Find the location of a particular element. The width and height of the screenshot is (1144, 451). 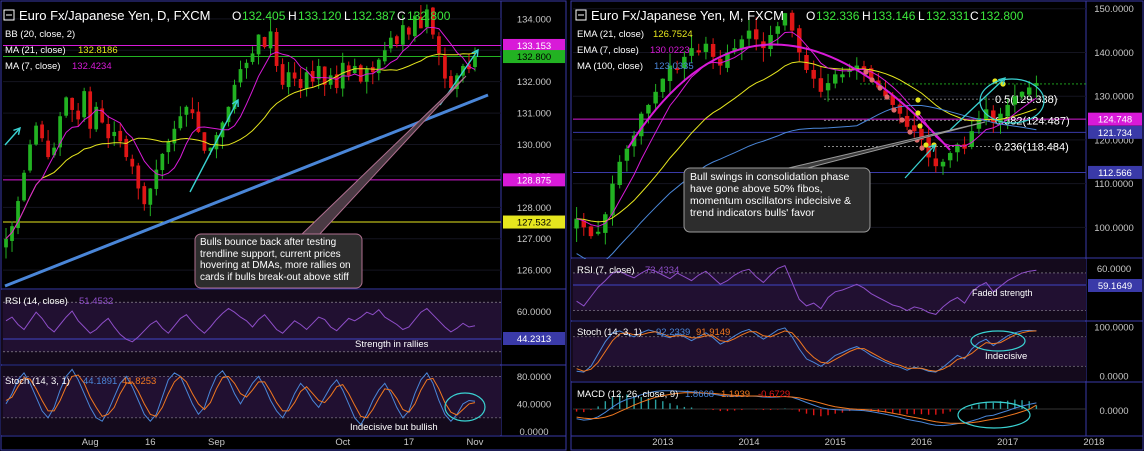

price-tick-label: 110.0000 is located at coordinates (1114, 184).